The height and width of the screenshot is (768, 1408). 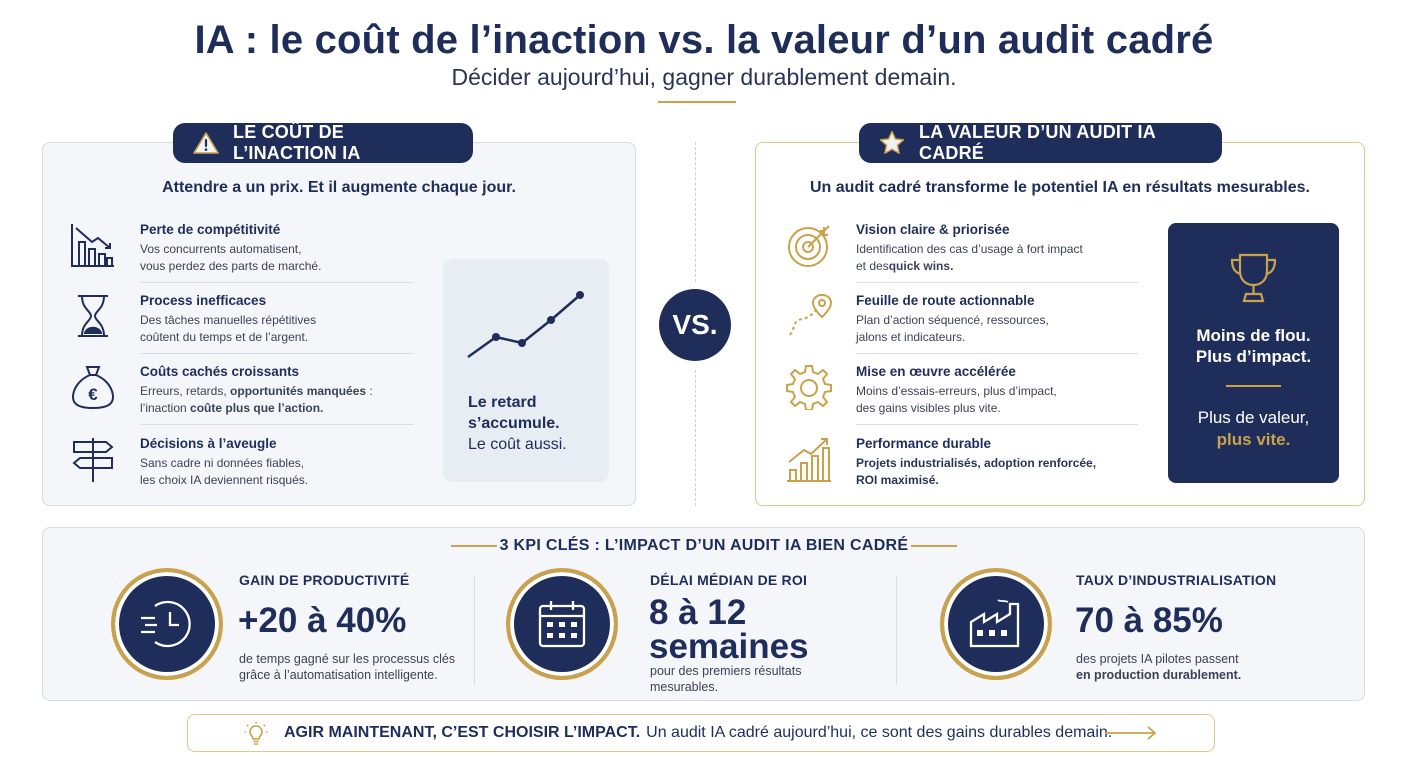 I want to click on item-title: Vision claire & priorisée, so click(x=933, y=229).